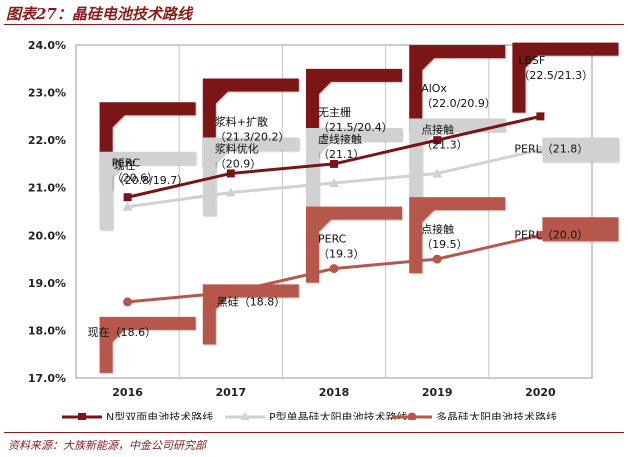 The width and height of the screenshot is (628, 457). I want to click on legend: N型双面电池技术路线 P型单晶硅太阳电池技术路线 多晶硅太阳电池技术路线, so click(309, 415).